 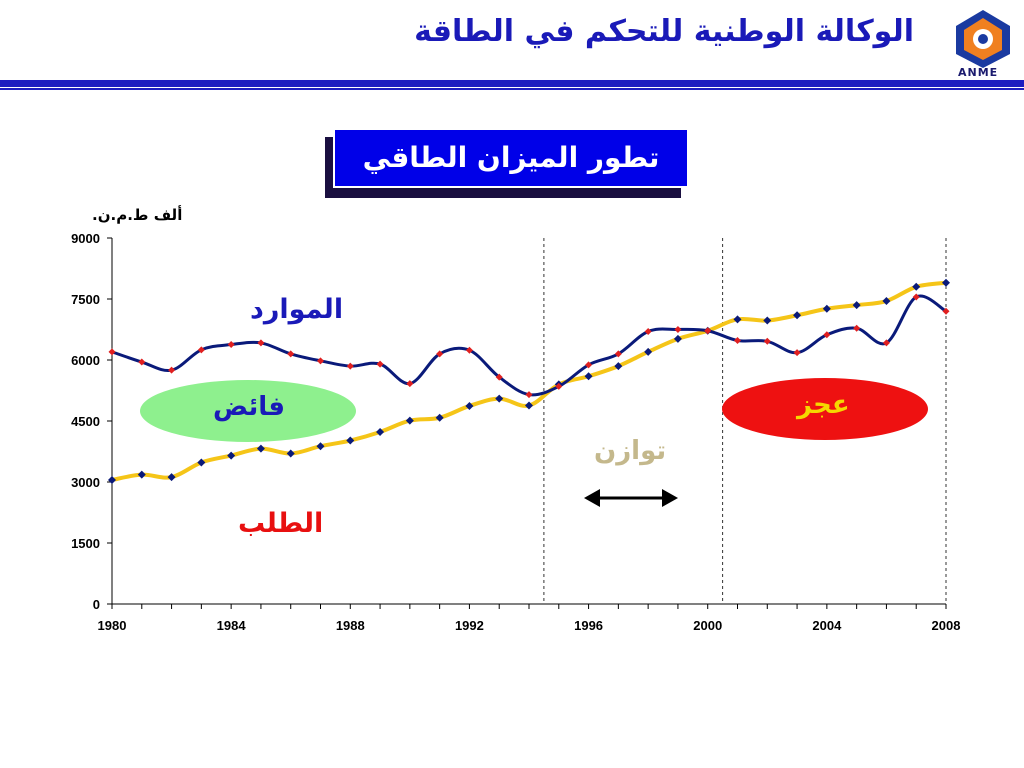 I want to click on deficit-ellipse, so click(x=825, y=409).